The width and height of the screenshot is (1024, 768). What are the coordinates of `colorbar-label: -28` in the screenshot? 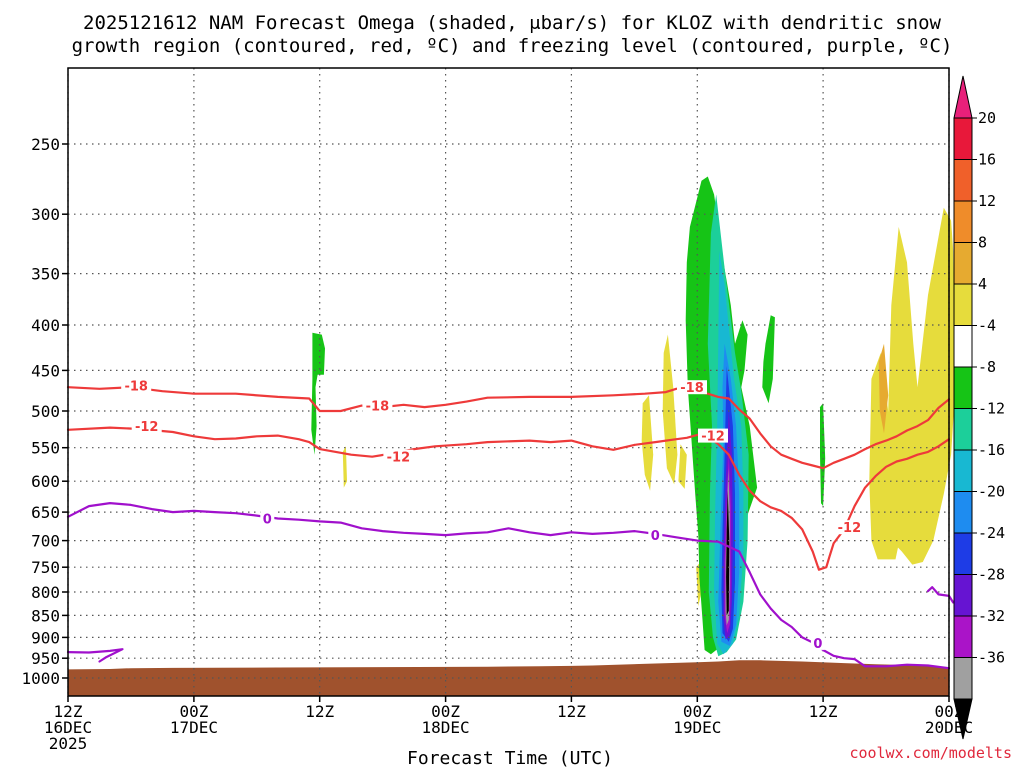 It's located at (991, 575).